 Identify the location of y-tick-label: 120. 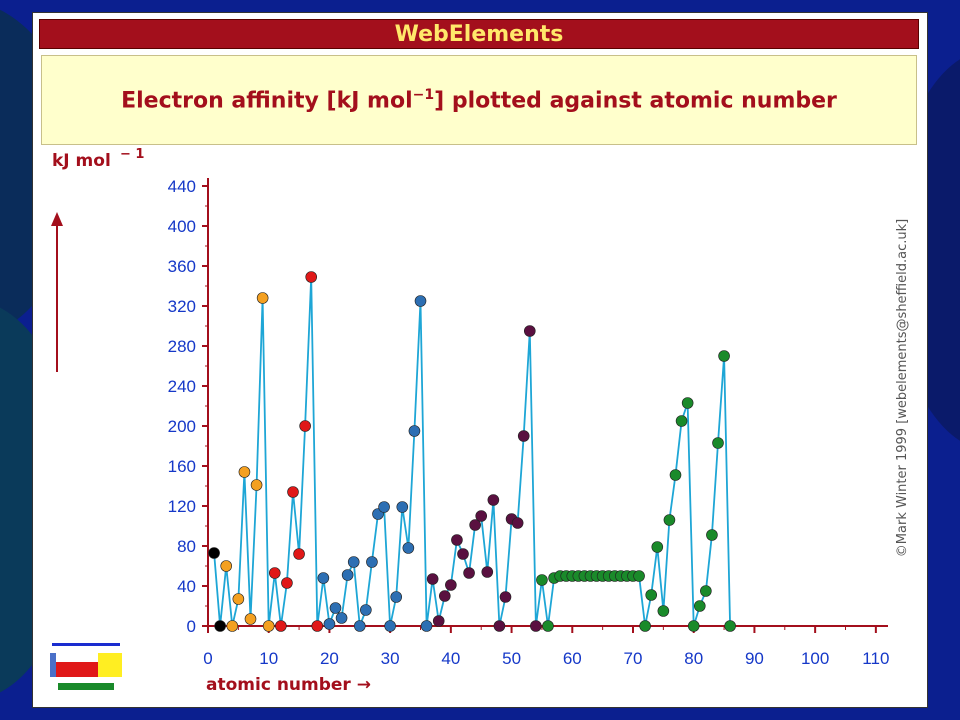
(182, 506).